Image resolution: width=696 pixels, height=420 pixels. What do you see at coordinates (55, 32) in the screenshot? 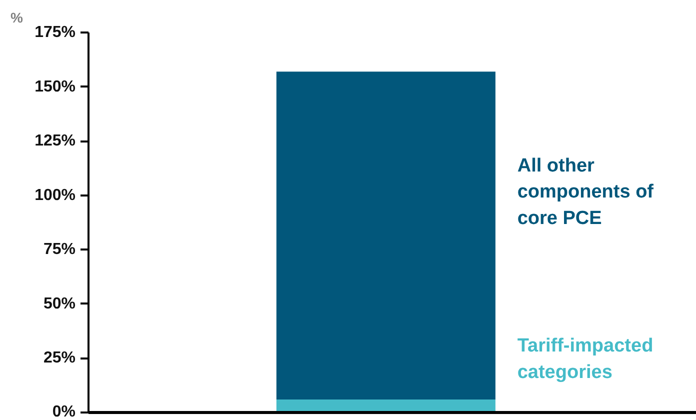
I see `y-tick-label: 175%` at bounding box center [55, 32].